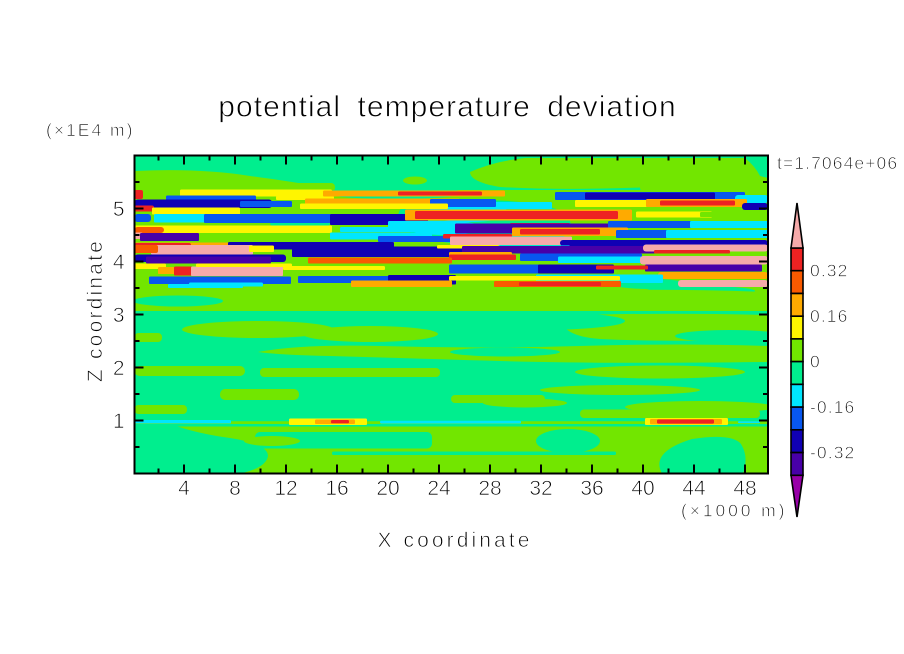 Image resolution: width=904 pixels, height=654 pixels. Describe the element at coordinates (837, 163) in the screenshot. I see `svg-text: t=1.7064e+06` at that location.